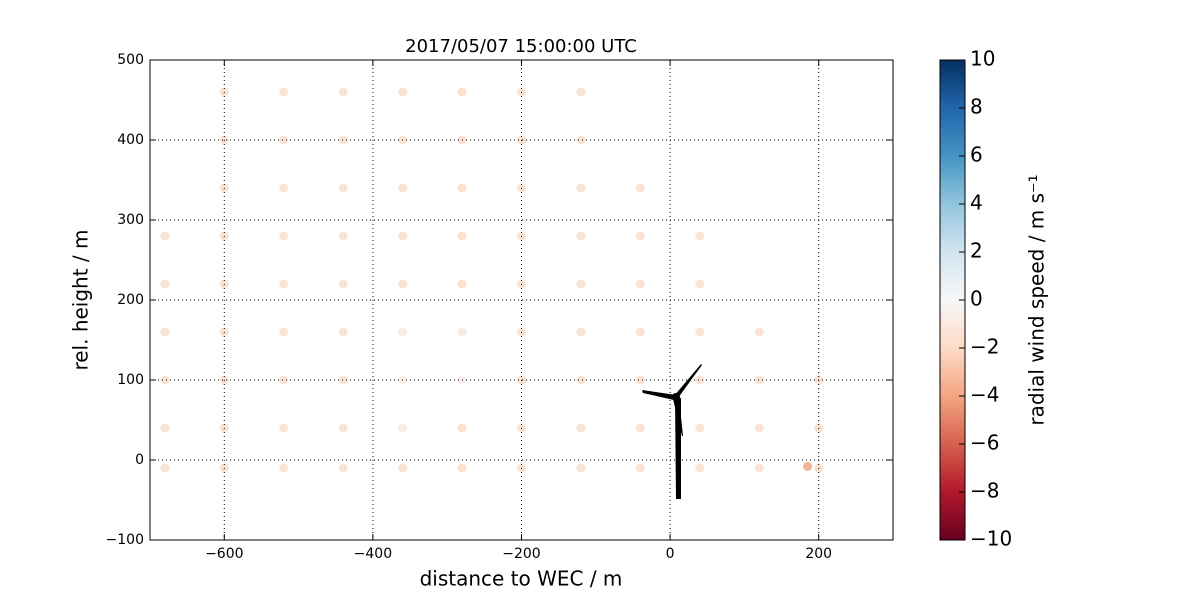 The image size is (1200, 604). Describe the element at coordinates (224, 554) in the screenshot. I see `x-tick-label: −600` at that location.